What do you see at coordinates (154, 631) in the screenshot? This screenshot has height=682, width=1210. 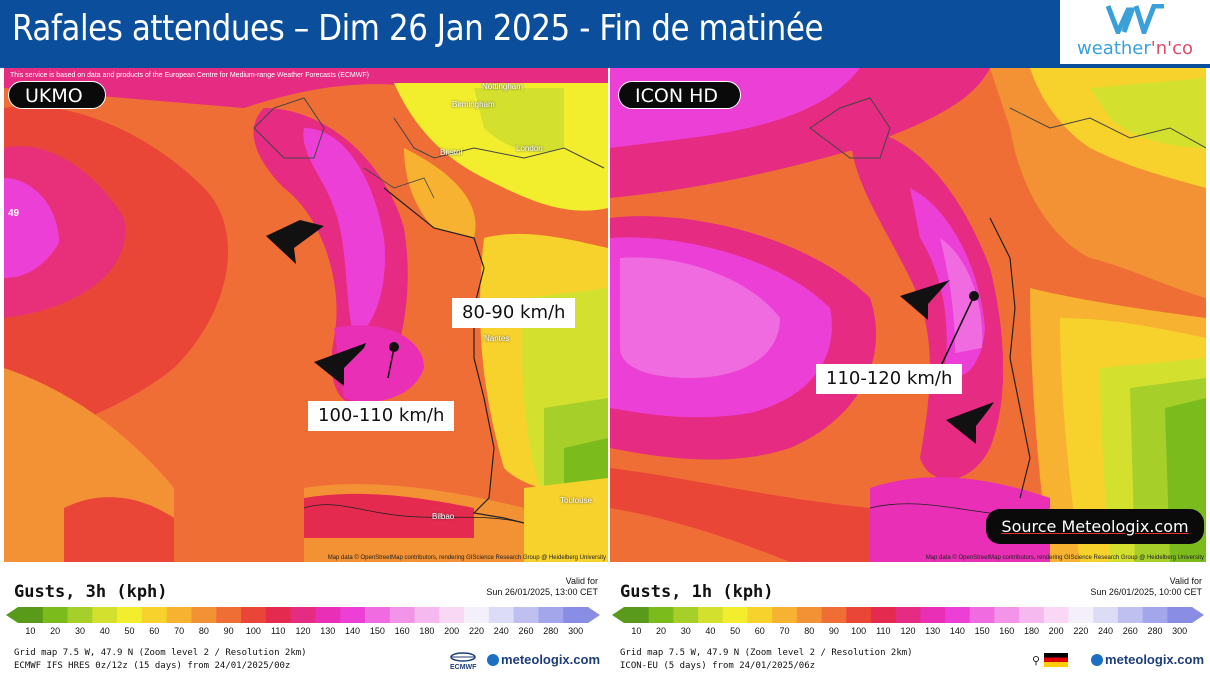 I see `scale-tick-label: 60` at bounding box center [154, 631].